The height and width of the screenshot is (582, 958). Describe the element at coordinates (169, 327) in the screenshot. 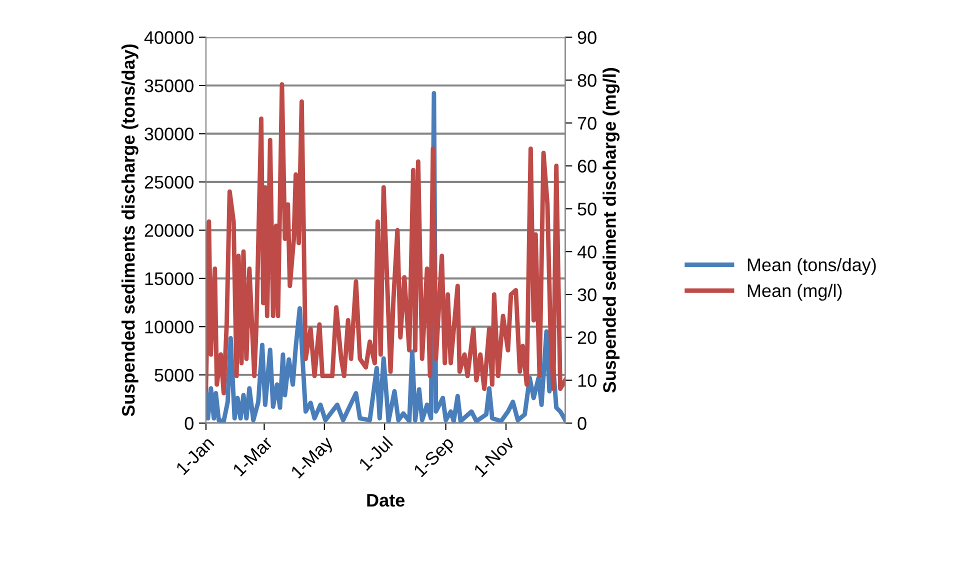

I see `y-tick-label: 10000` at that location.